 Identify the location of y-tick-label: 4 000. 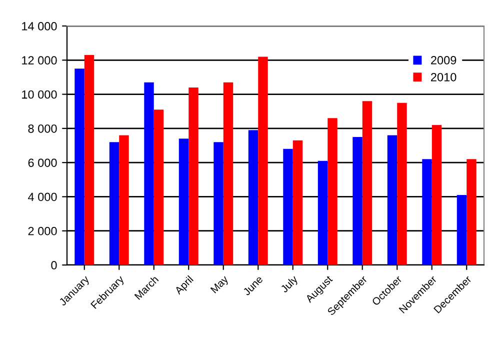
(42, 197).